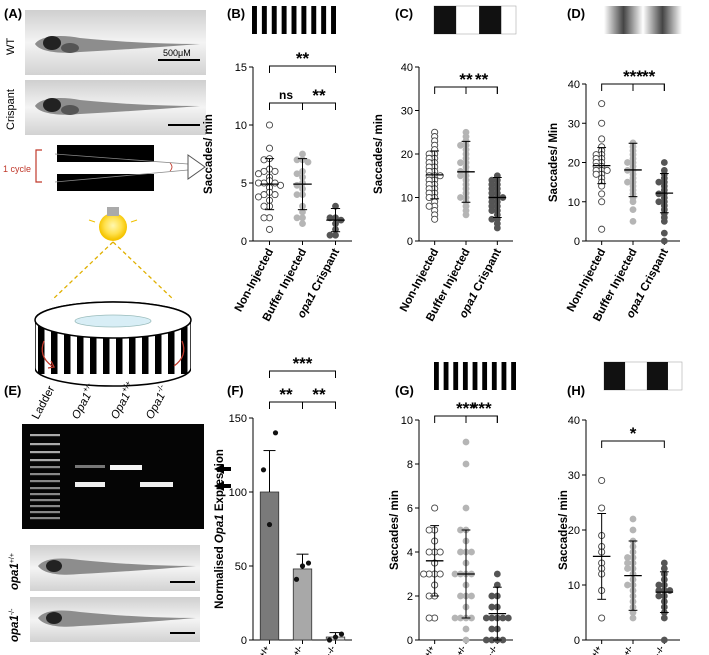 The image size is (709, 655). Describe the element at coordinates (220, 576) in the screenshot. I see `y-label-part: Normalised` at that location.